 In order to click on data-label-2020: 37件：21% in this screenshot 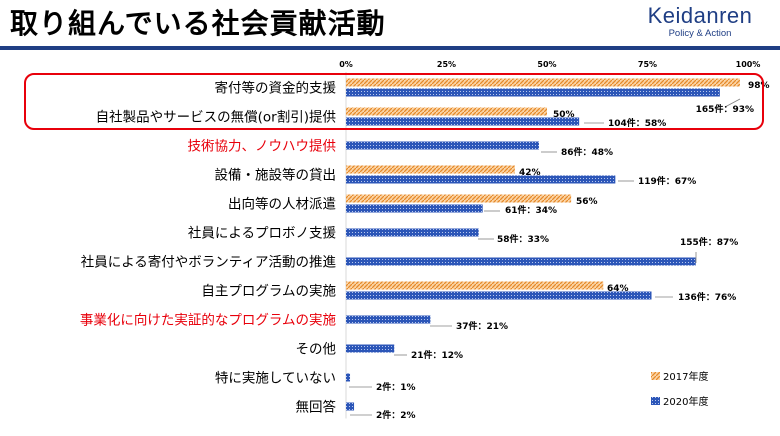, I will do `click(482, 326)`.